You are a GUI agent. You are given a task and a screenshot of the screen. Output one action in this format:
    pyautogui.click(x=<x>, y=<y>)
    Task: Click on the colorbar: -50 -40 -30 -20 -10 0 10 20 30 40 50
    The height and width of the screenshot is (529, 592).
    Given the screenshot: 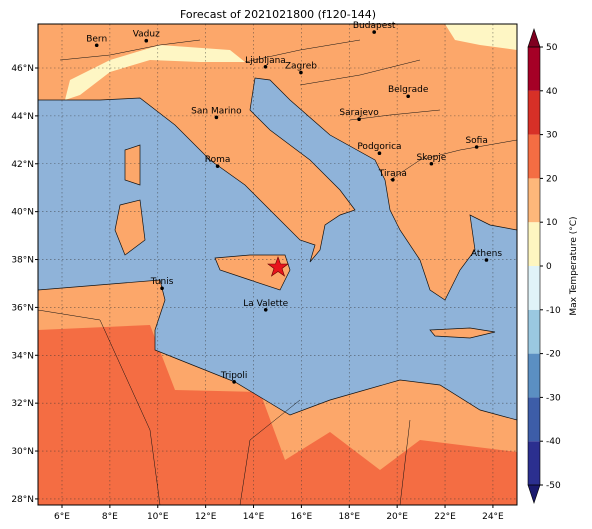 What is the action you would take?
    pyautogui.click(x=544, y=266)
    